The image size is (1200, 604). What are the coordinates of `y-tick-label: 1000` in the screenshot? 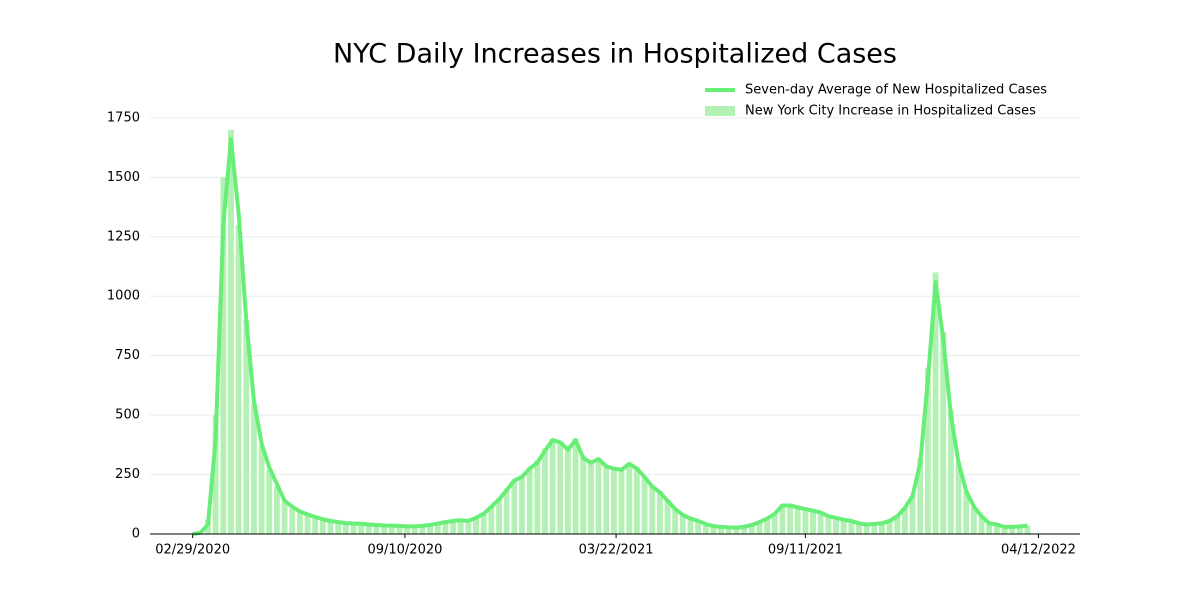 It's located at (123, 296).